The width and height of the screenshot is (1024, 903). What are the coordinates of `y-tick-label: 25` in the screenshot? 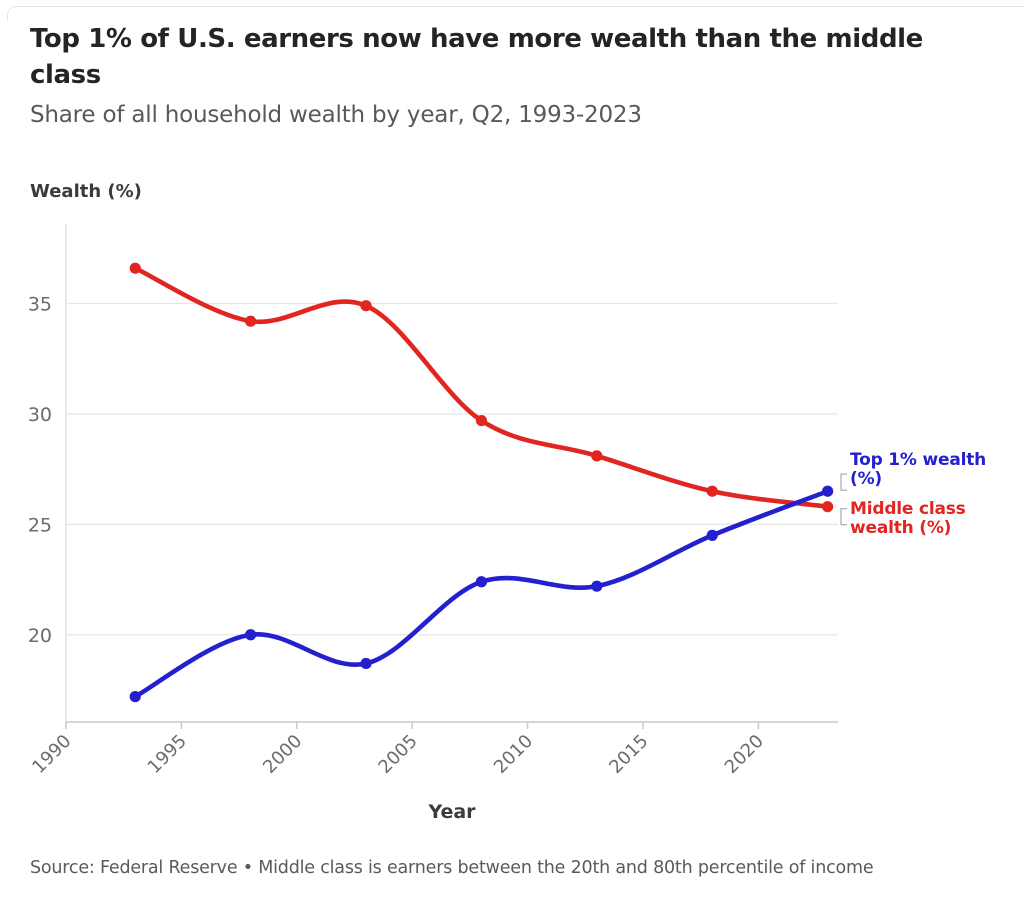 It's located at (40, 525).